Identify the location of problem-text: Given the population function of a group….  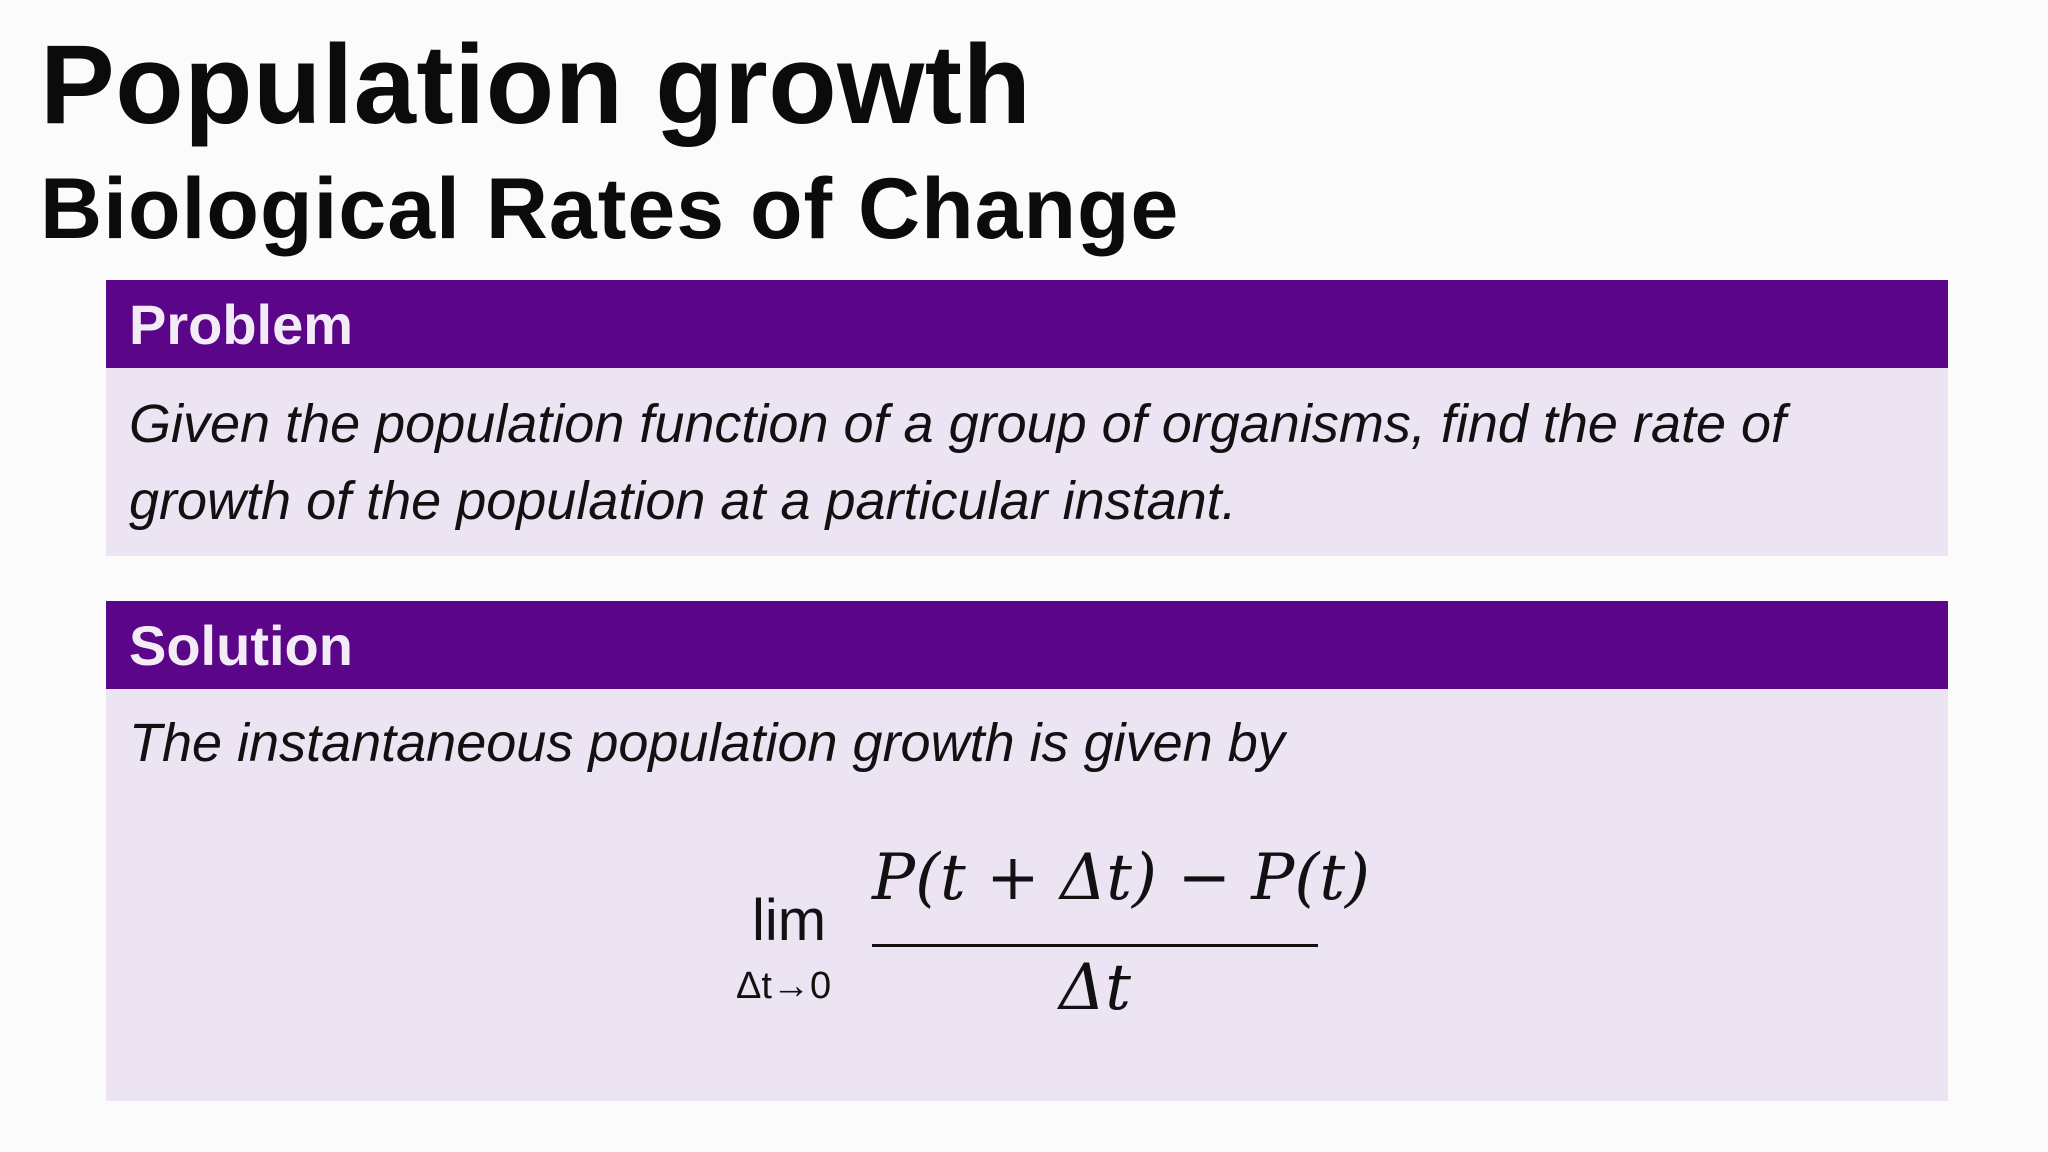
(958, 462).